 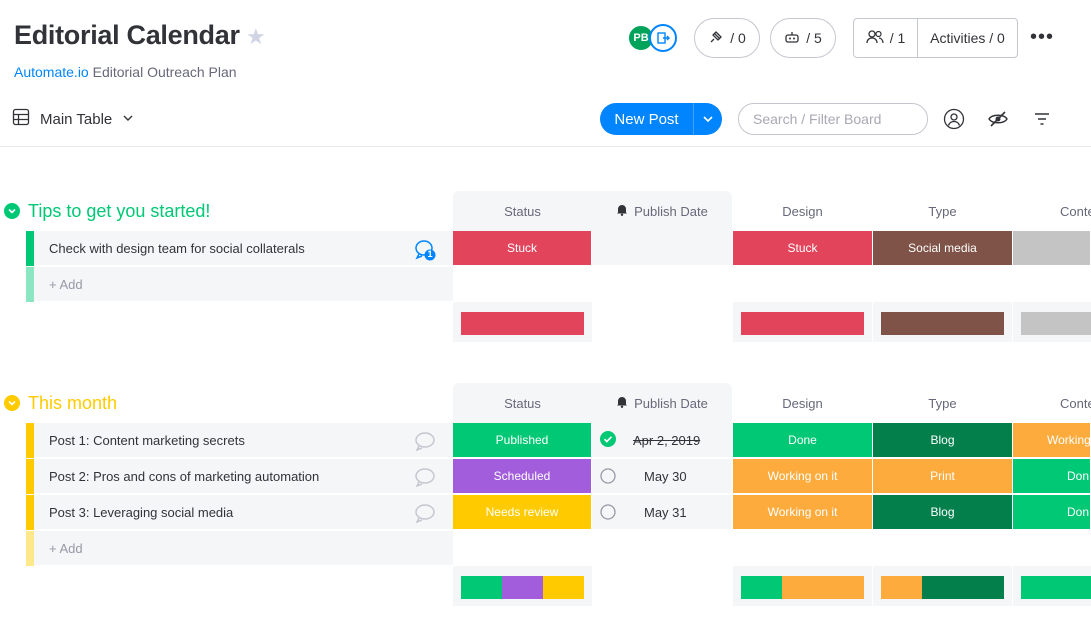 I want to click on date-cell: May 30, so click(x=662, y=476).